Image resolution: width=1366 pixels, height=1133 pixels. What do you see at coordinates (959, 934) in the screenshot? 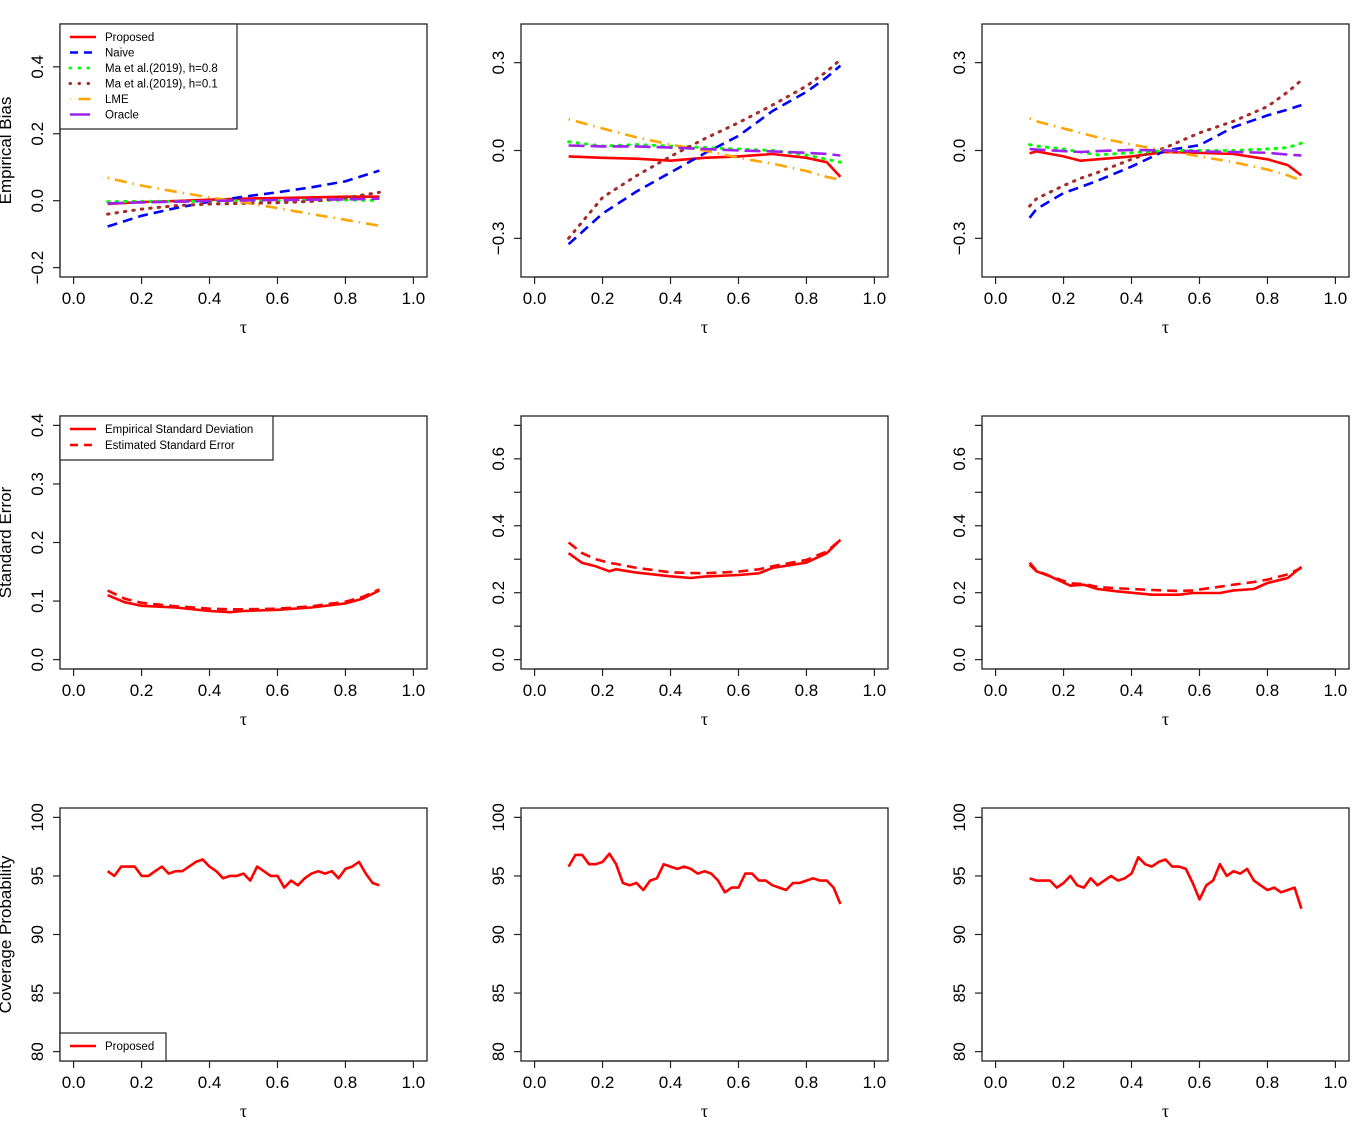
I see `y-tick-label: 90` at bounding box center [959, 934].